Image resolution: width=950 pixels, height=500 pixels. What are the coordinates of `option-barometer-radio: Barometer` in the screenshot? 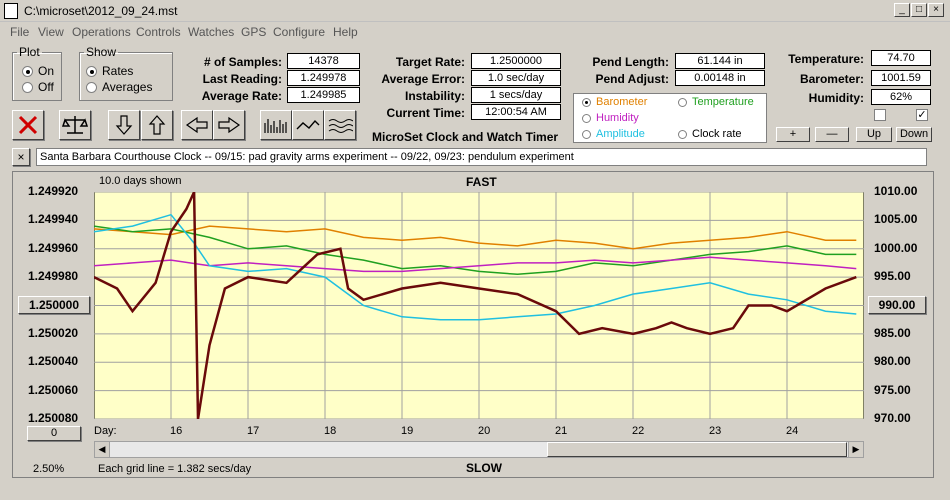 It's located at (614, 102).